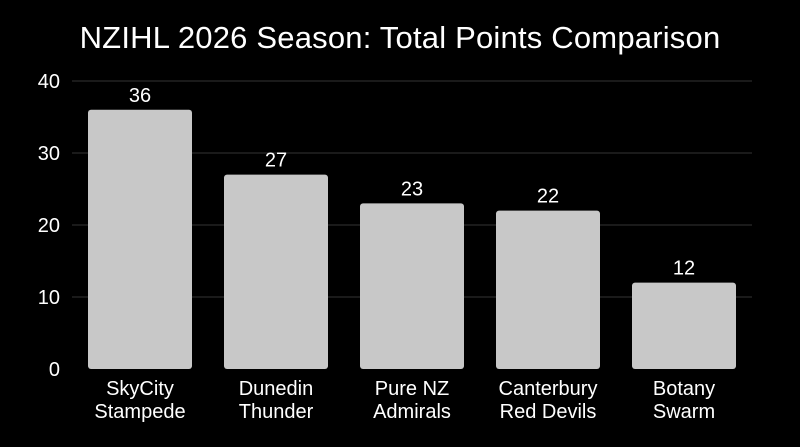  I want to click on y-tick-label: 10, so click(49, 298).